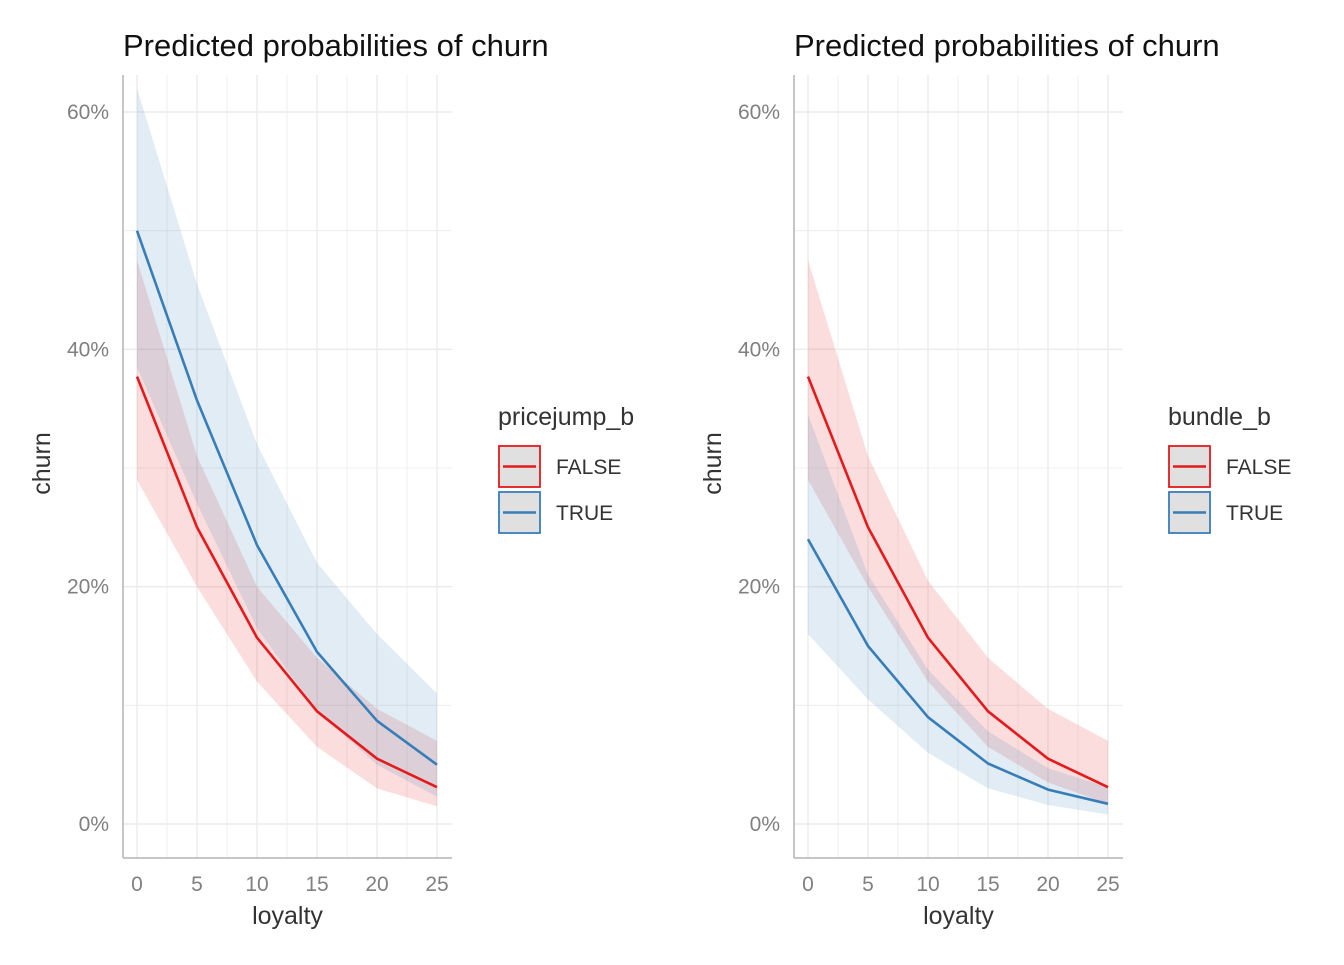 Image resolution: width=1344 pixels, height=965 pixels. What do you see at coordinates (1219, 417) in the screenshot?
I see `legend-title: bundle_b` at bounding box center [1219, 417].